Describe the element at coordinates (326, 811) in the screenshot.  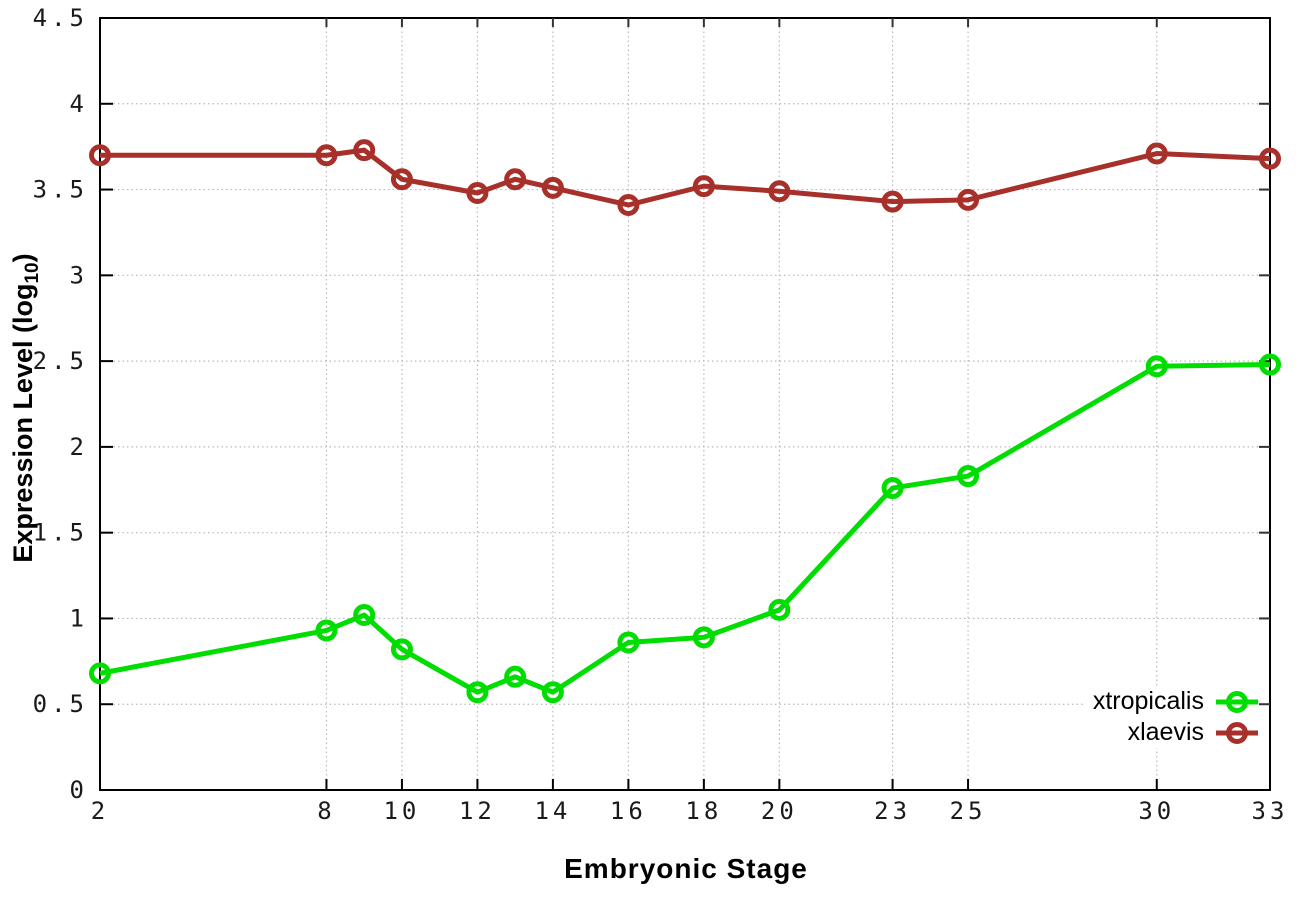
I see `x-tick-label: 8` at that location.